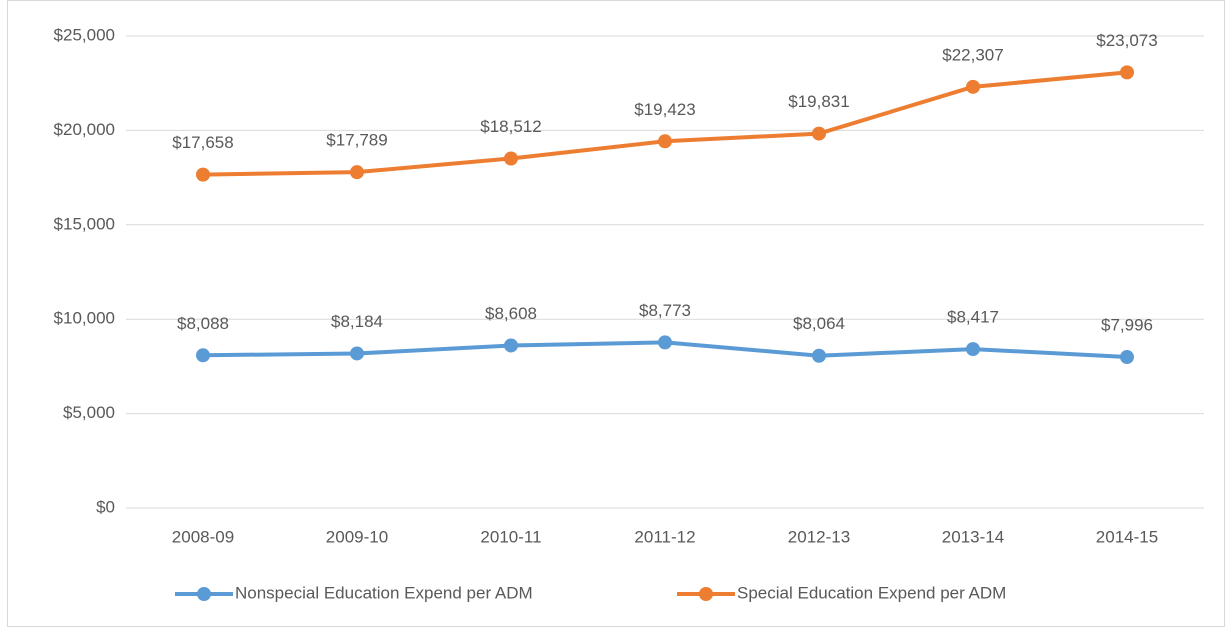 This screenshot has height=629, width=1226. I want to click on data-label: $17,789, so click(356, 140).